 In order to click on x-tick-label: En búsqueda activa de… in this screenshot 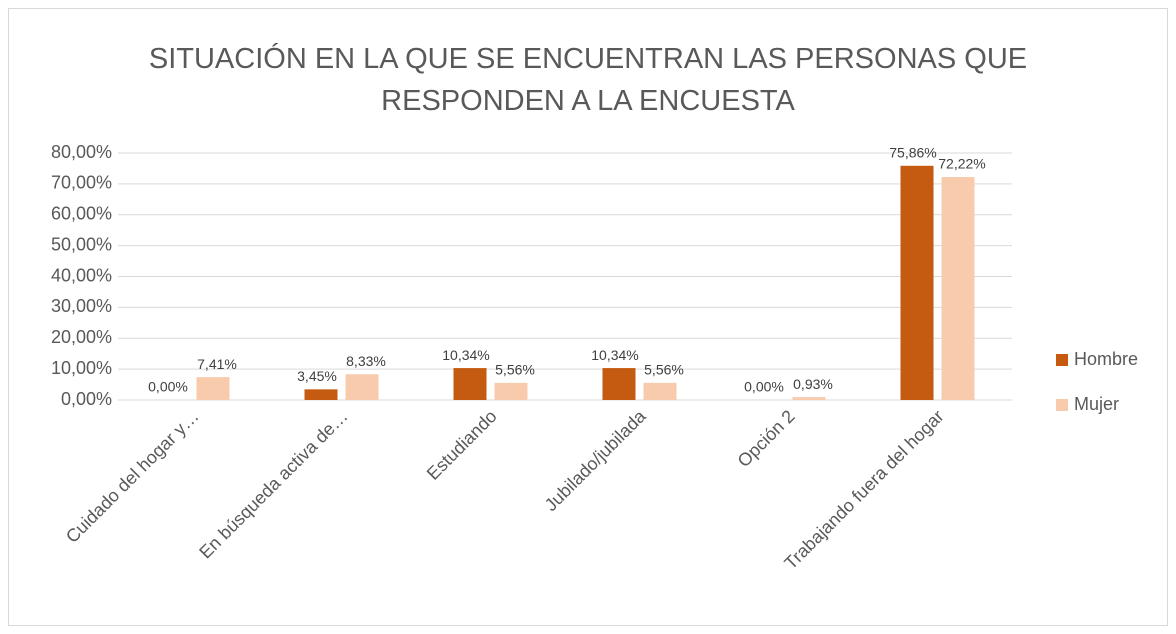, I will do `click(273, 484)`.